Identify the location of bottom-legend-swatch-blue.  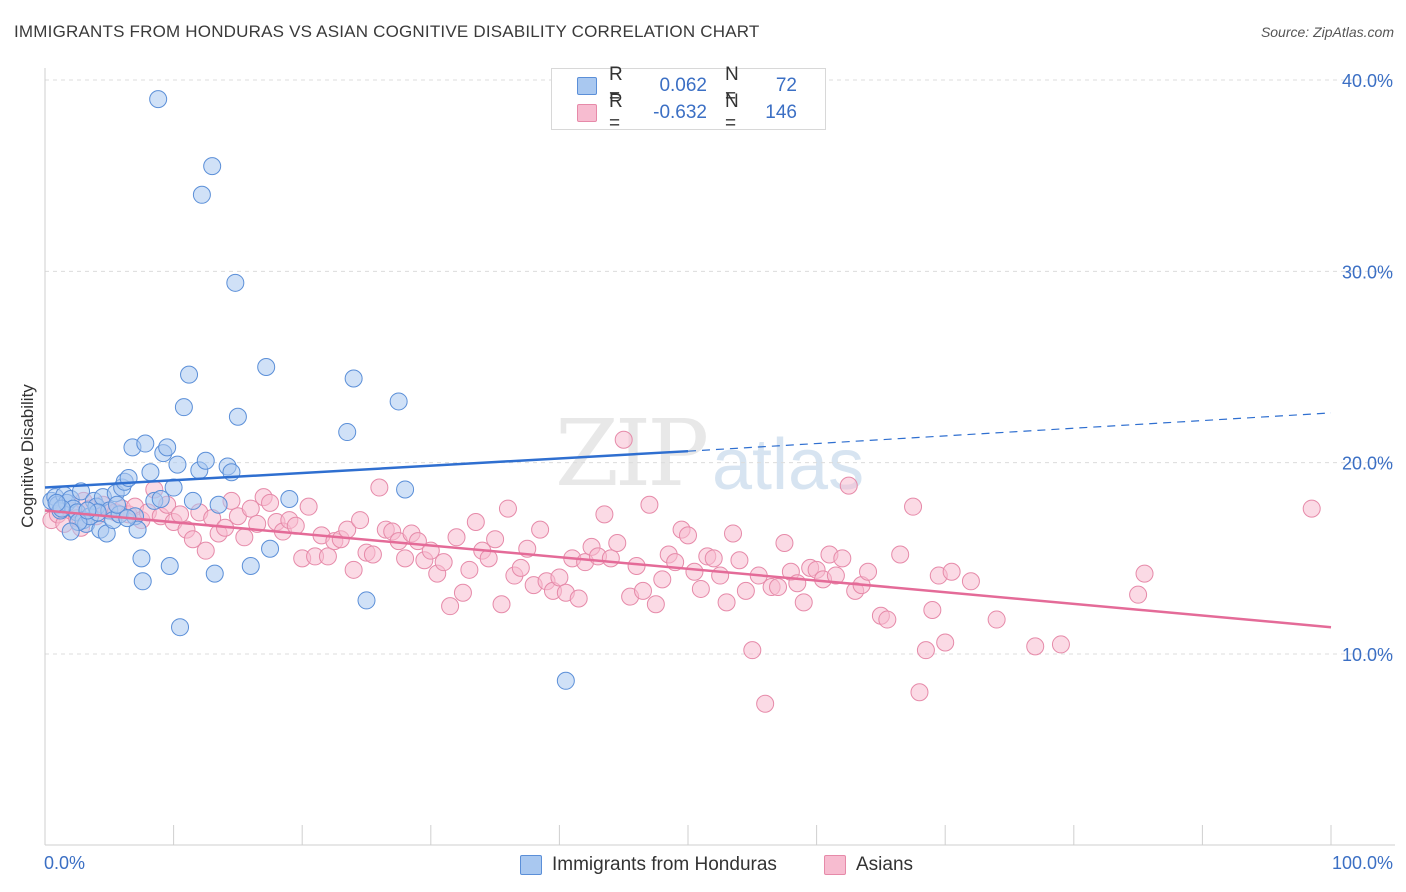
(531, 865).